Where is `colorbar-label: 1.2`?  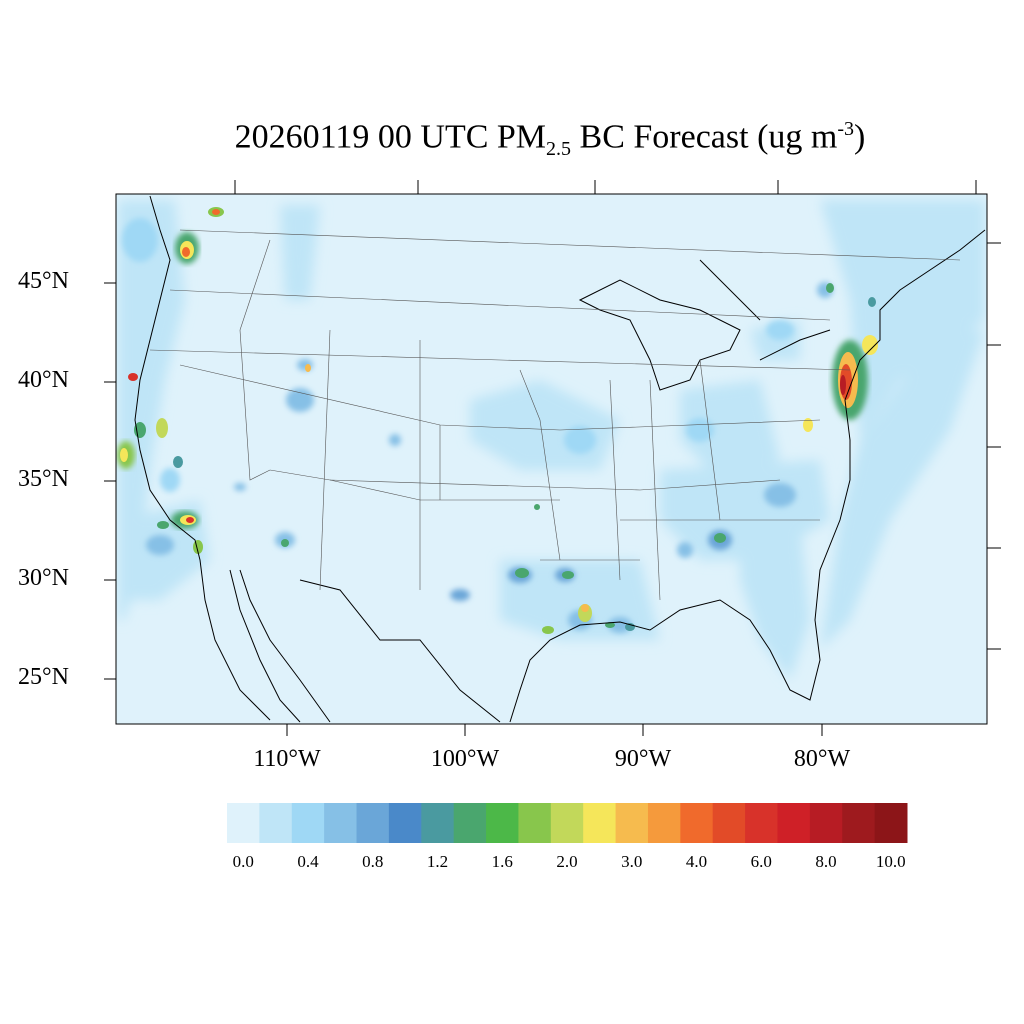
colorbar-label: 1.2 is located at coordinates (437, 861).